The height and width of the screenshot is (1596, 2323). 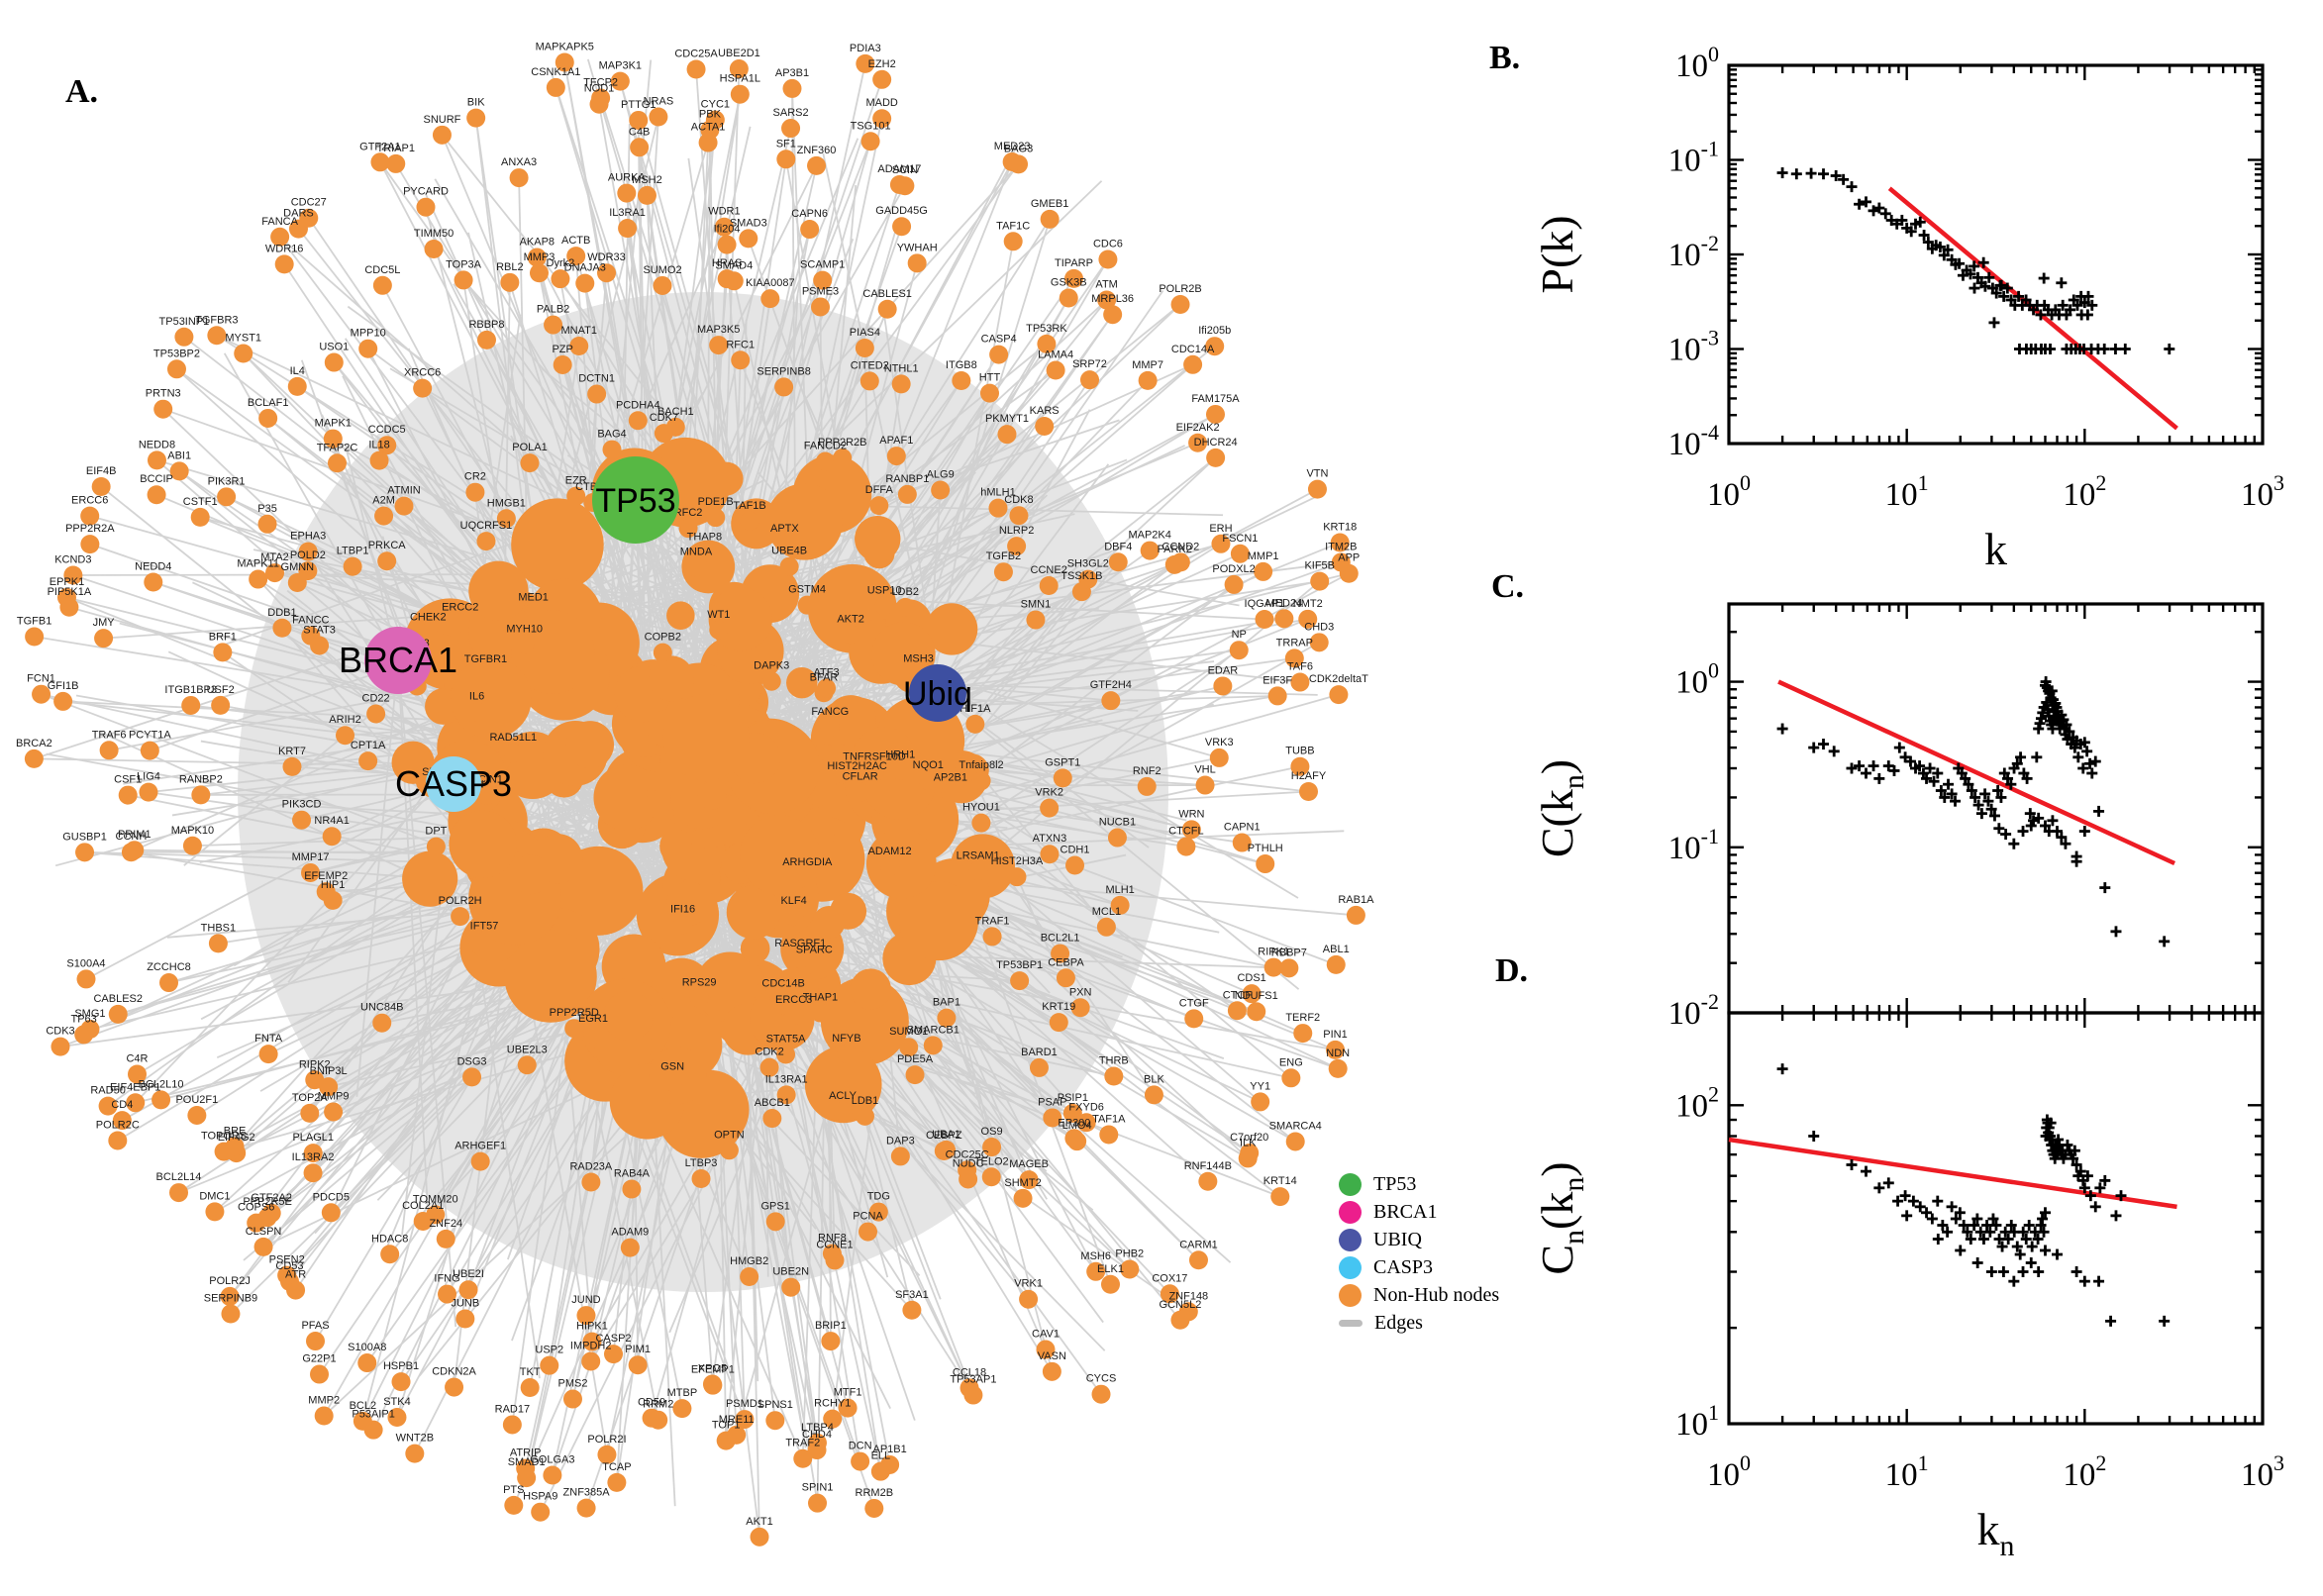 I want to click on edge-line-icon, so click(x=1351, y=1323).